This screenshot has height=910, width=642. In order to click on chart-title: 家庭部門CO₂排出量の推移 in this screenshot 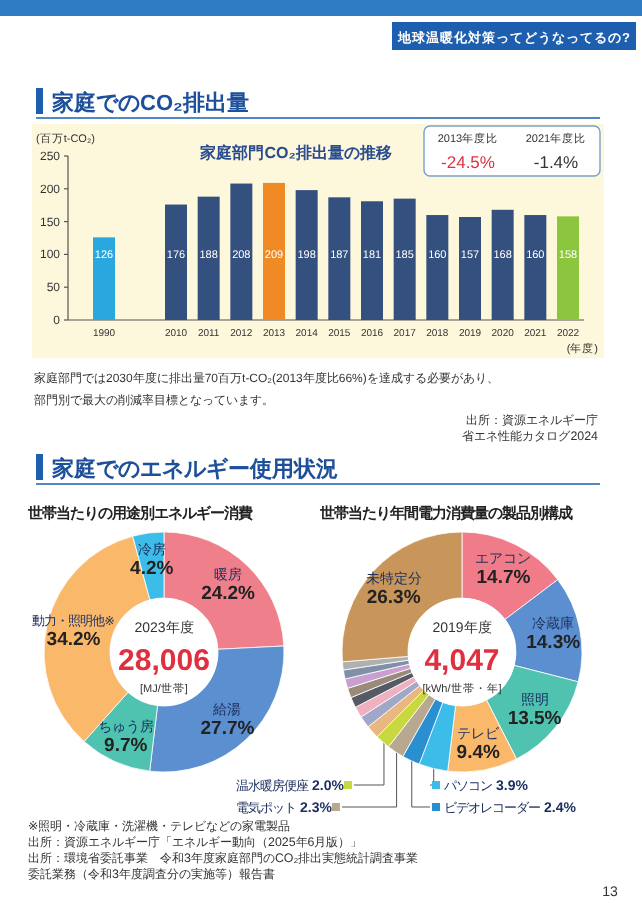, I will do `click(295, 152)`.